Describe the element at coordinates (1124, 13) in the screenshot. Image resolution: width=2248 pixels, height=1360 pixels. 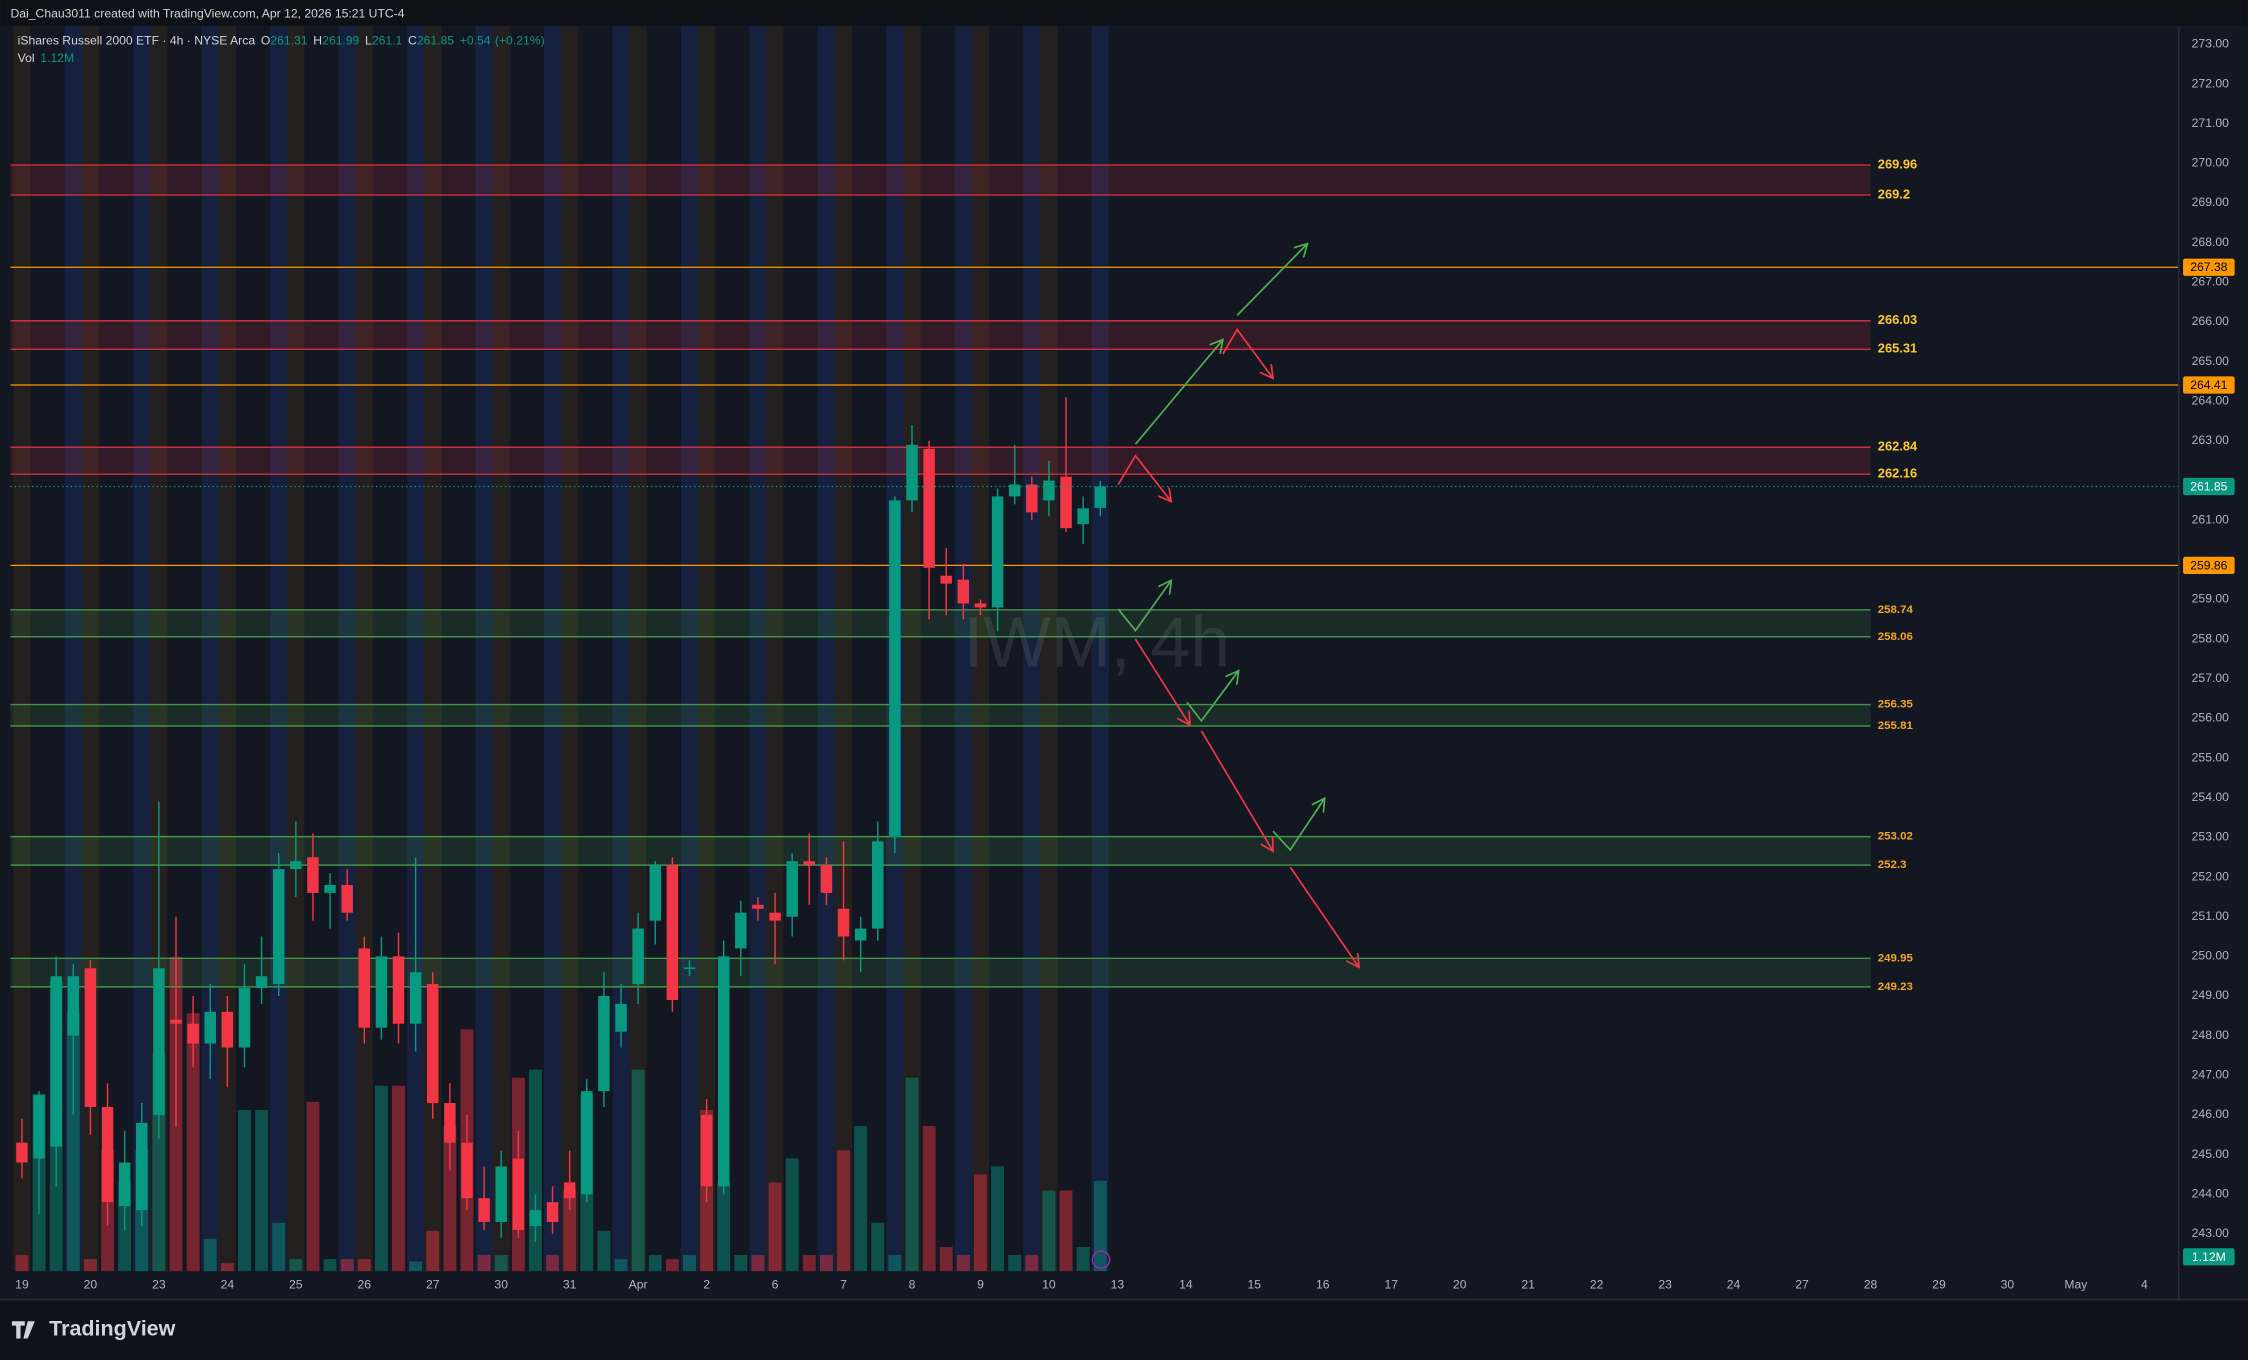
I see `top-bar` at that location.